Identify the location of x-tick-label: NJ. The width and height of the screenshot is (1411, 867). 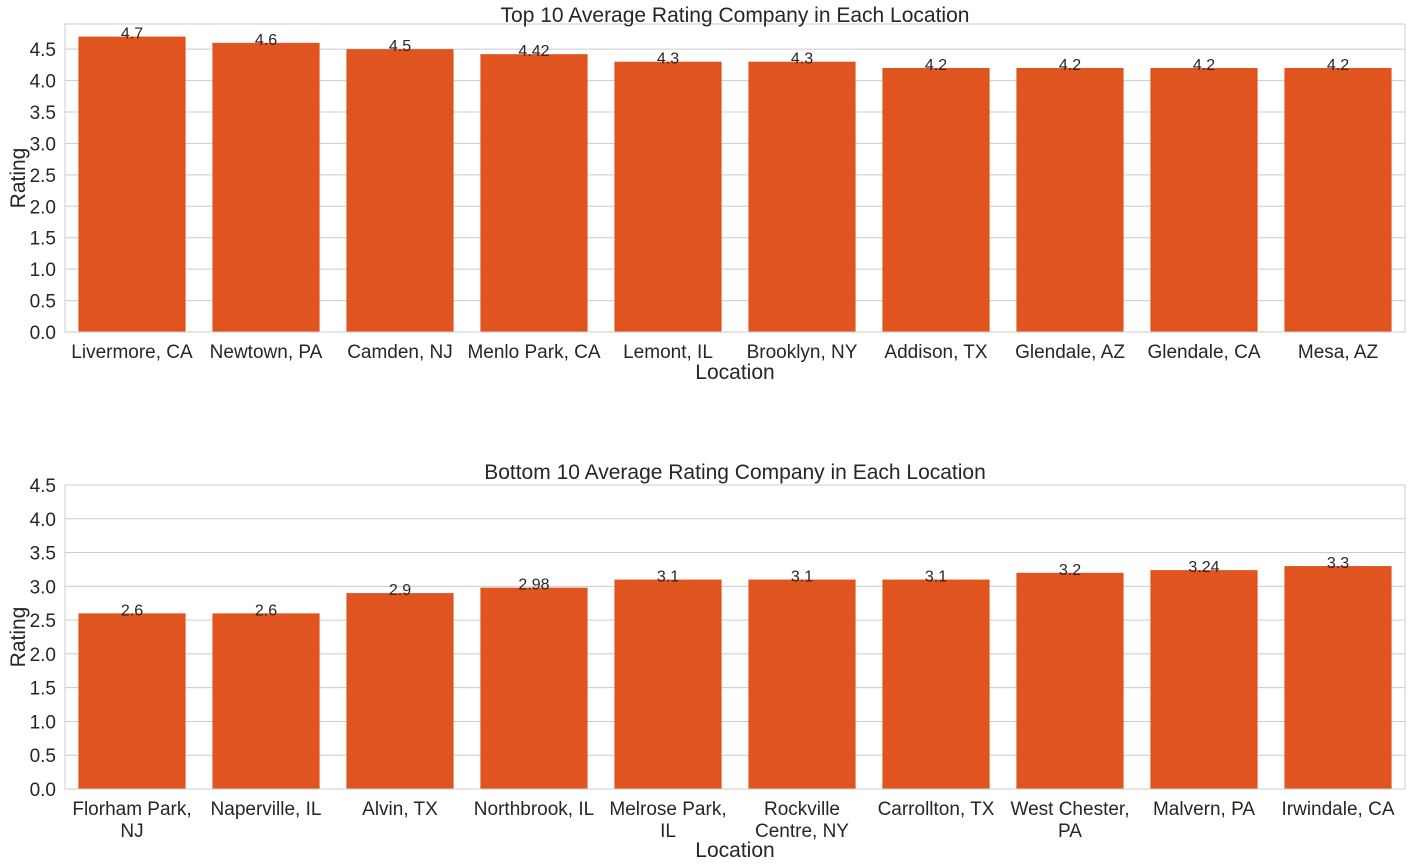
(131, 831).